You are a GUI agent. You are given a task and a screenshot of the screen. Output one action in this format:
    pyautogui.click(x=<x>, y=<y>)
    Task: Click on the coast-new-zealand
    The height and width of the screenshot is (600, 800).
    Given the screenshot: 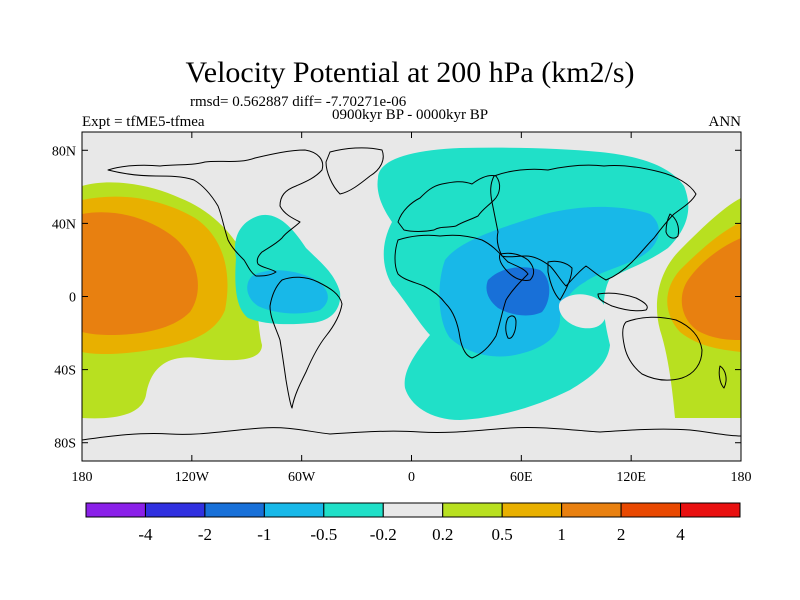 What is the action you would take?
    pyautogui.click(x=722, y=377)
    